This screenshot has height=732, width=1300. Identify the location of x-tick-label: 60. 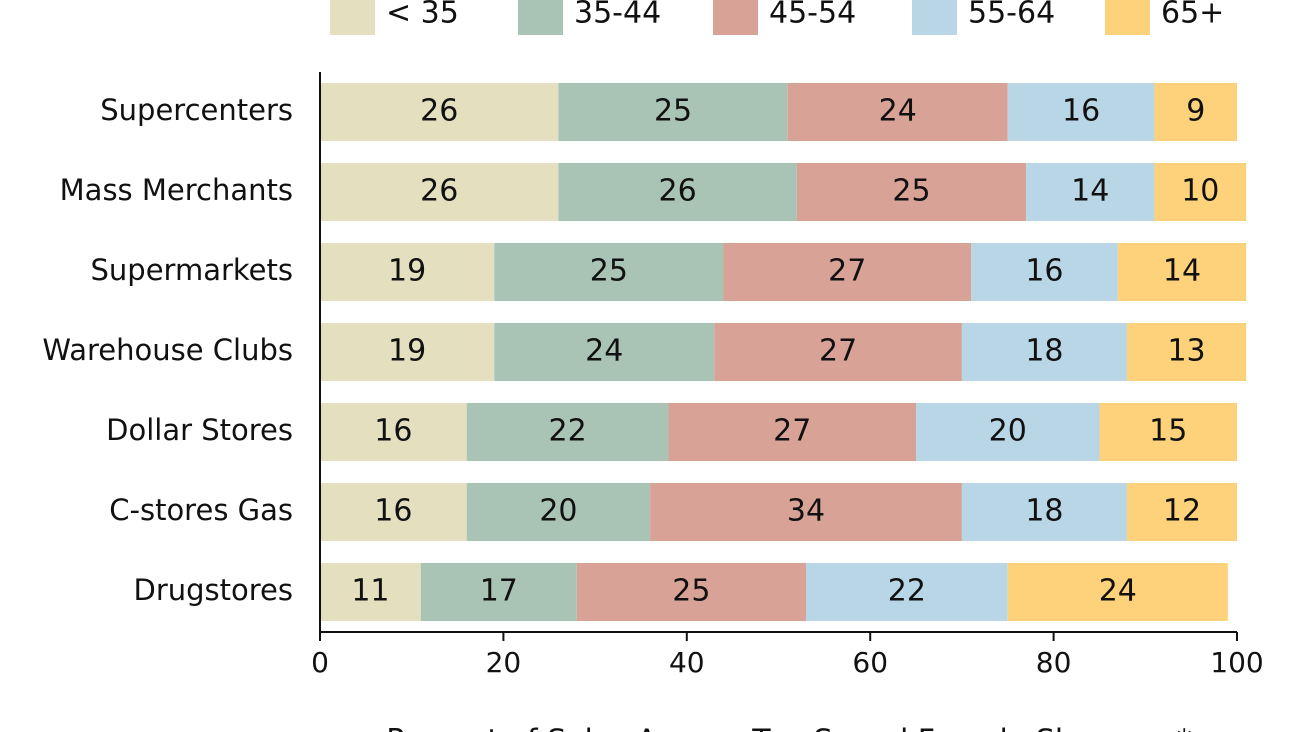
(870, 662).